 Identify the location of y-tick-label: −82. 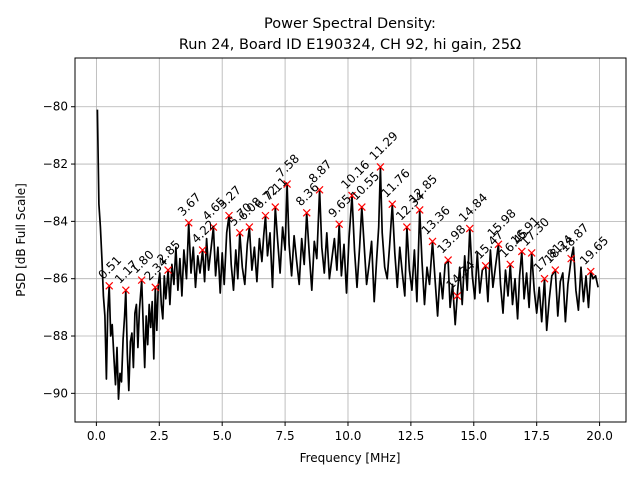
(55, 164).